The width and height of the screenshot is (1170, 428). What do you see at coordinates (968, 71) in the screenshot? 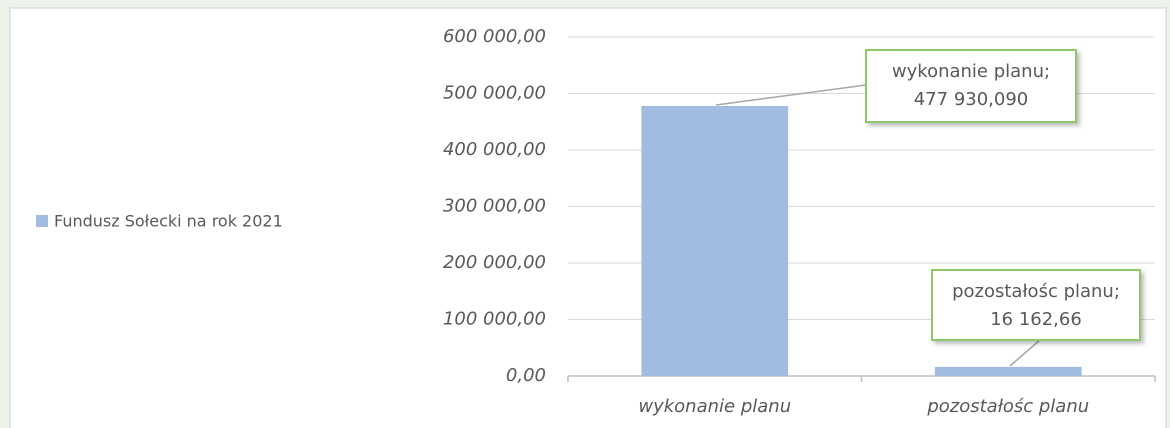
I see `data-label-category-name: wykonanie planu` at bounding box center [968, 71].